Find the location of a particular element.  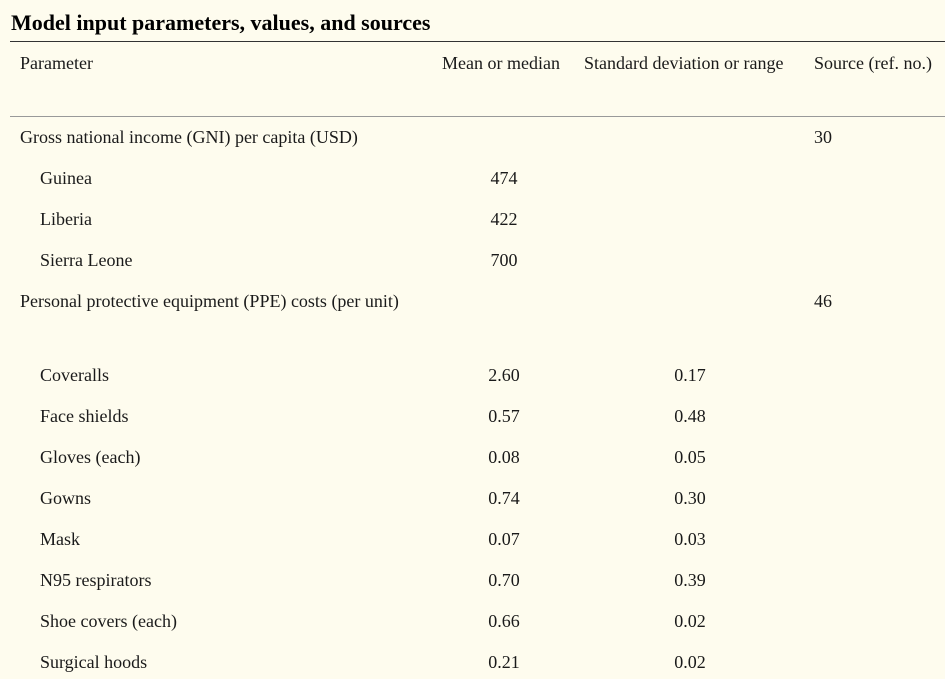

row-sd: 0.30 is located at coordinates (690, 498).